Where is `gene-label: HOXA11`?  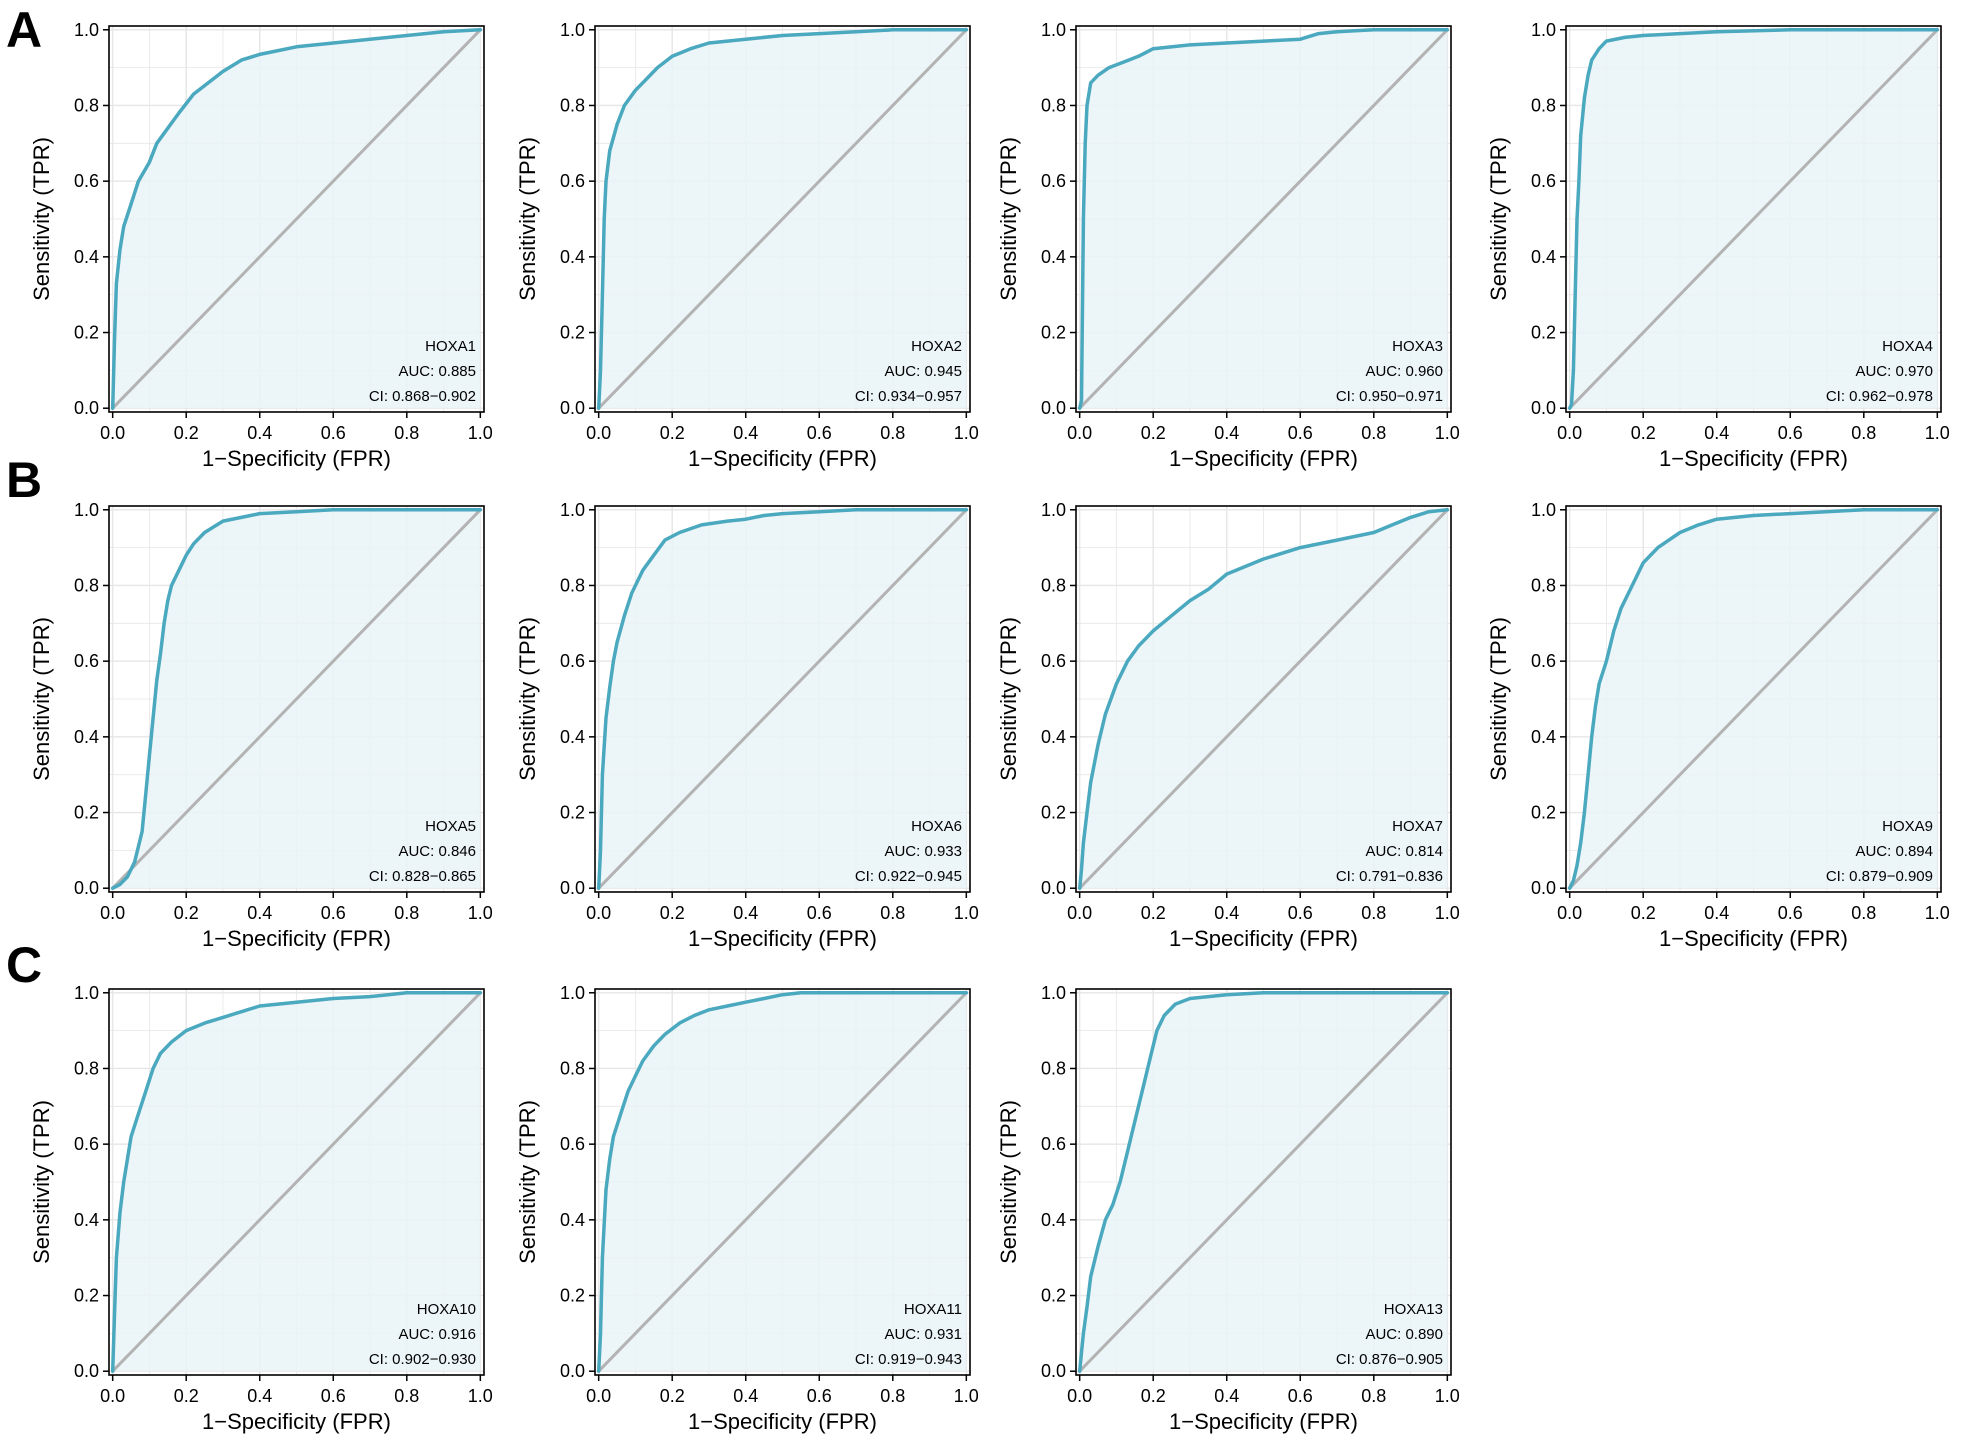 gene-label: HOXA11 is located at coordinates (933, 1309).